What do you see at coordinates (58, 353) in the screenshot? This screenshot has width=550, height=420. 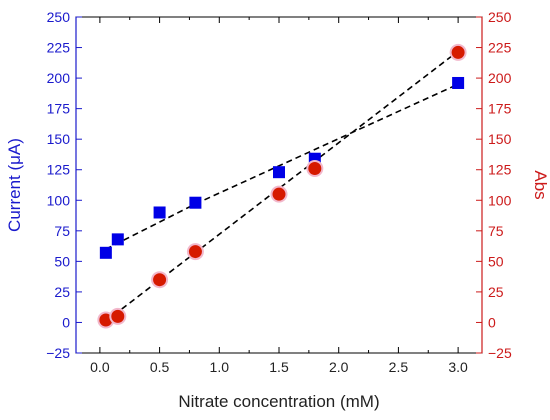 I see `left-y-tick-label: −25` at bounding box center [58, 353].